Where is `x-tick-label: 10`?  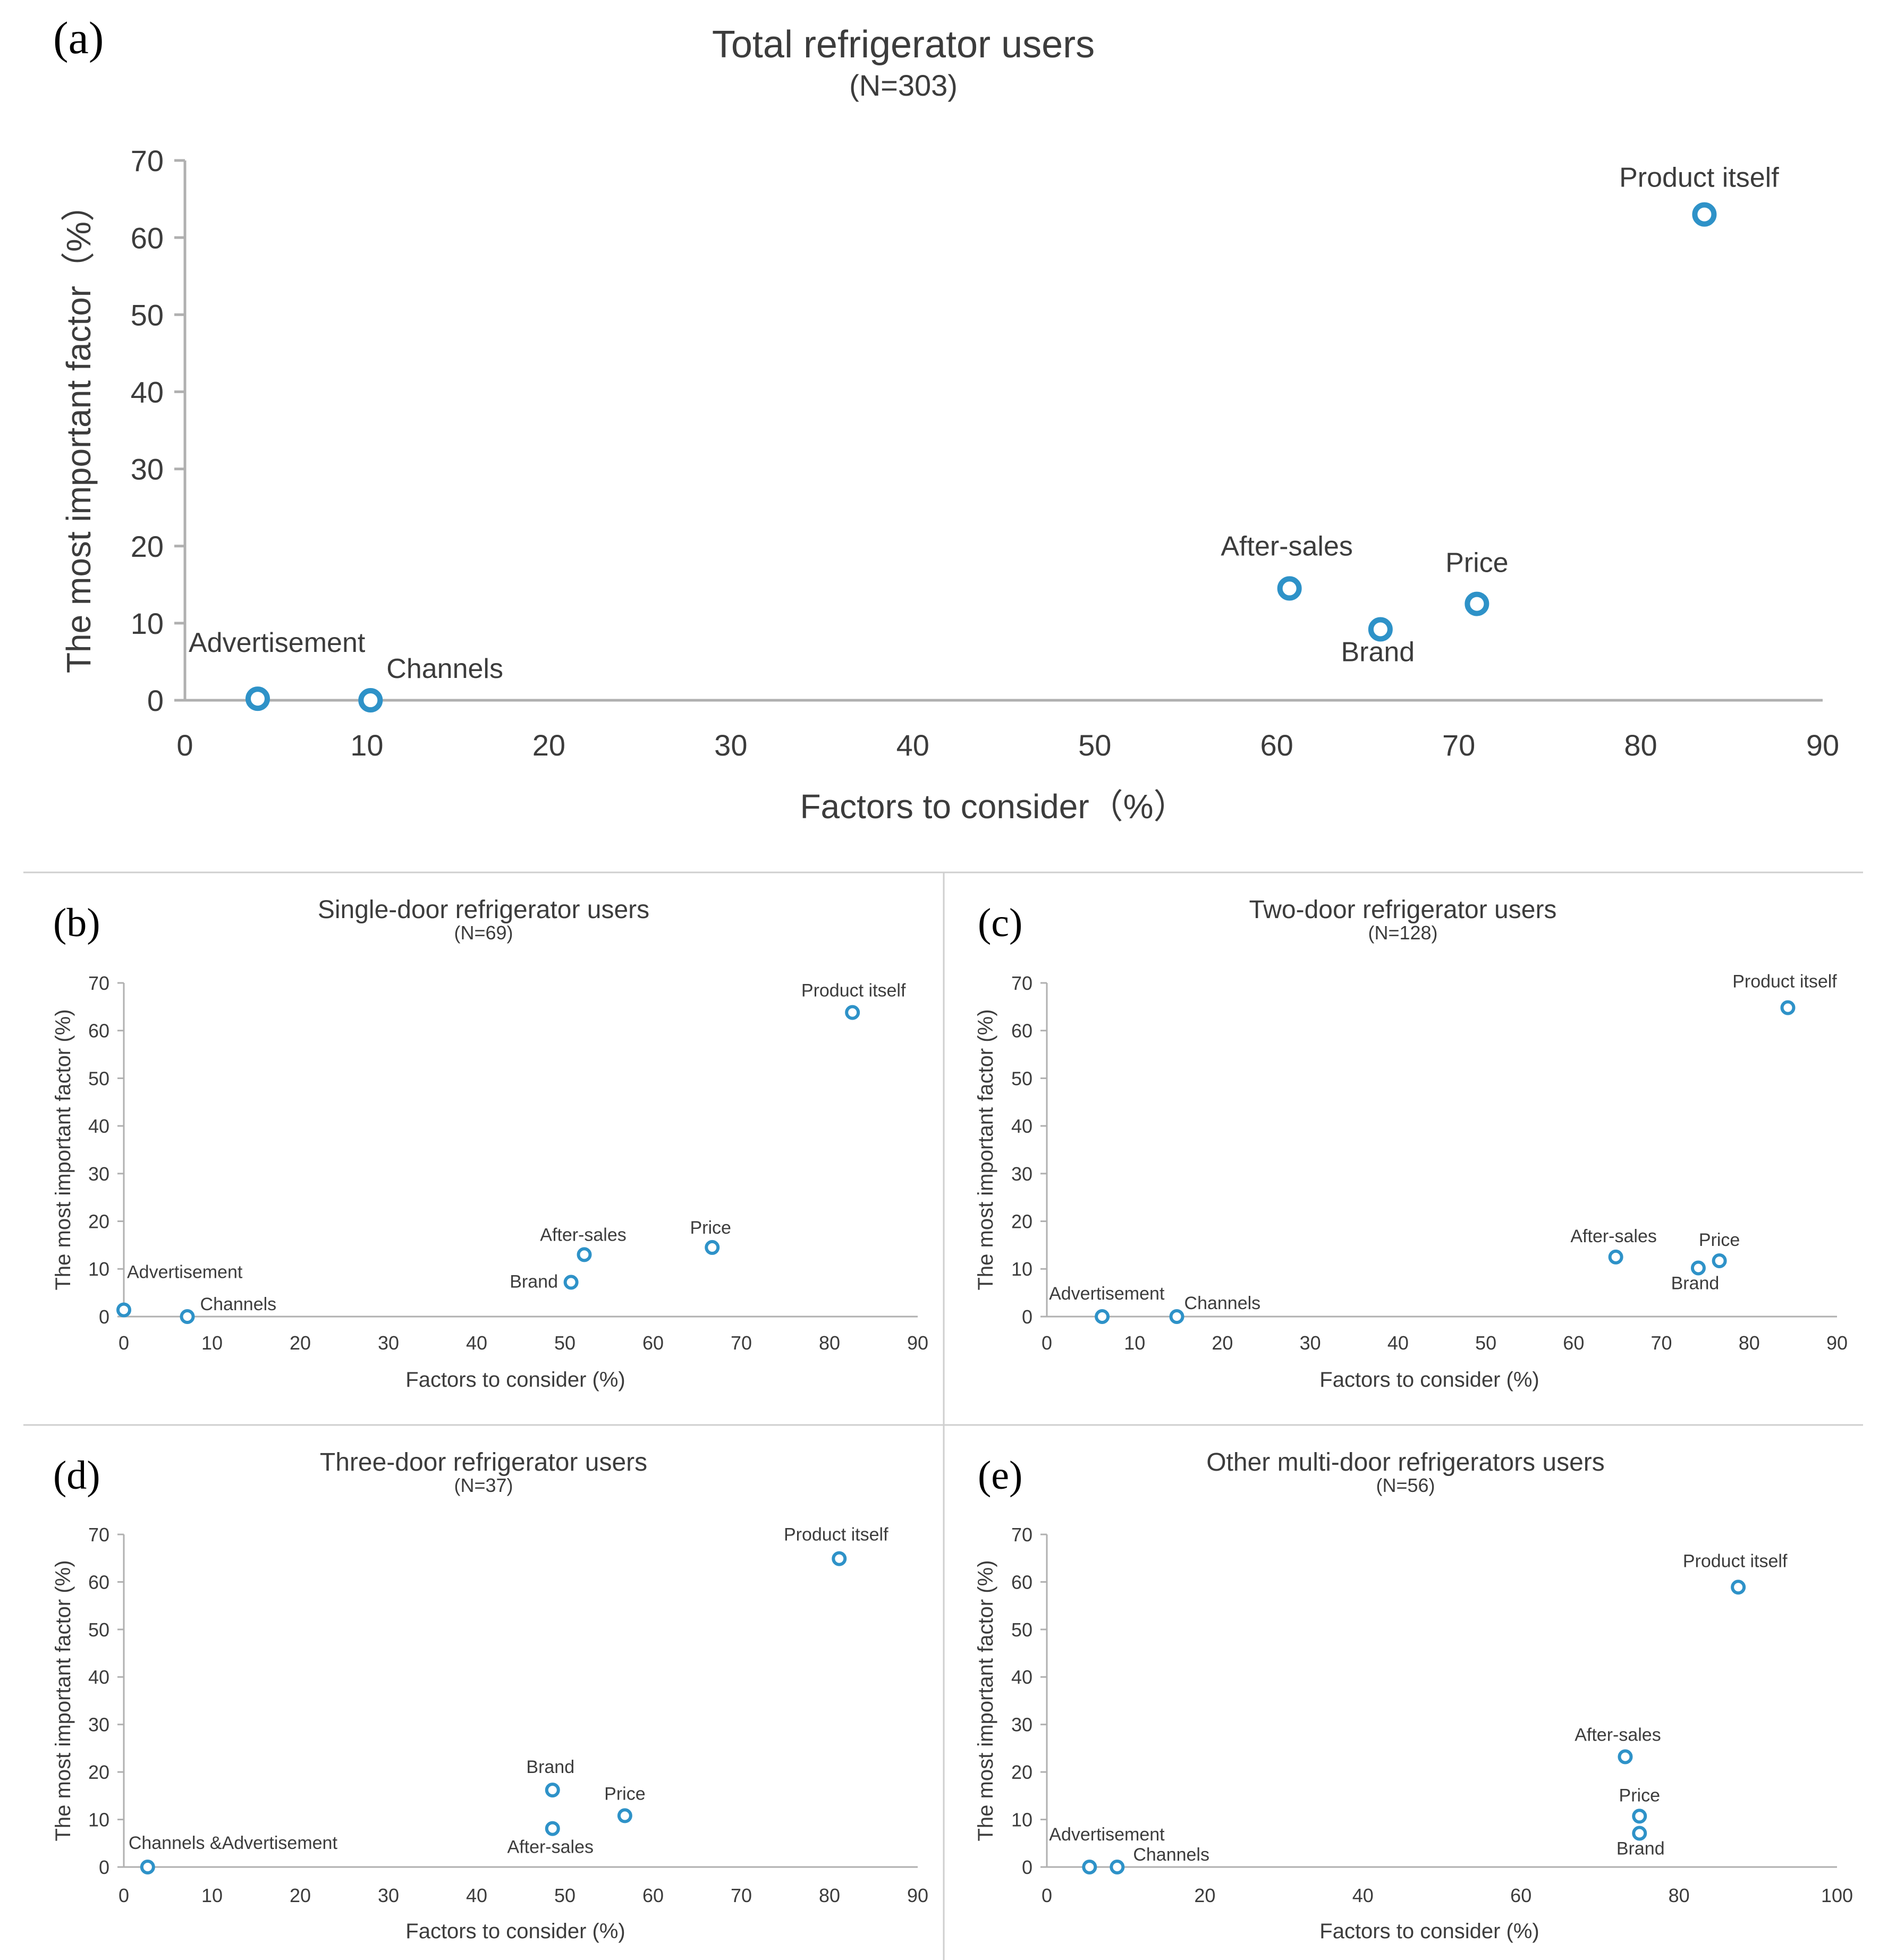
x-tick-label: 10 is located at coordinates (366, 745).